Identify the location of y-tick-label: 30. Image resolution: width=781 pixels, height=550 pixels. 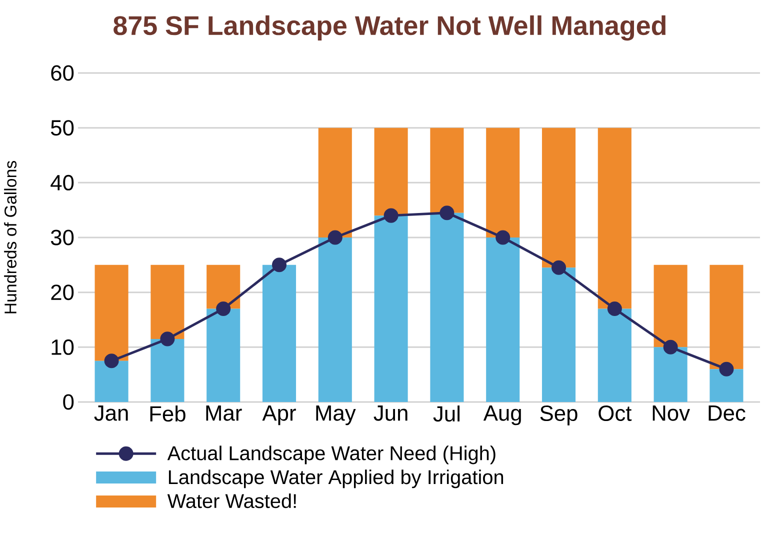
(62, 238).